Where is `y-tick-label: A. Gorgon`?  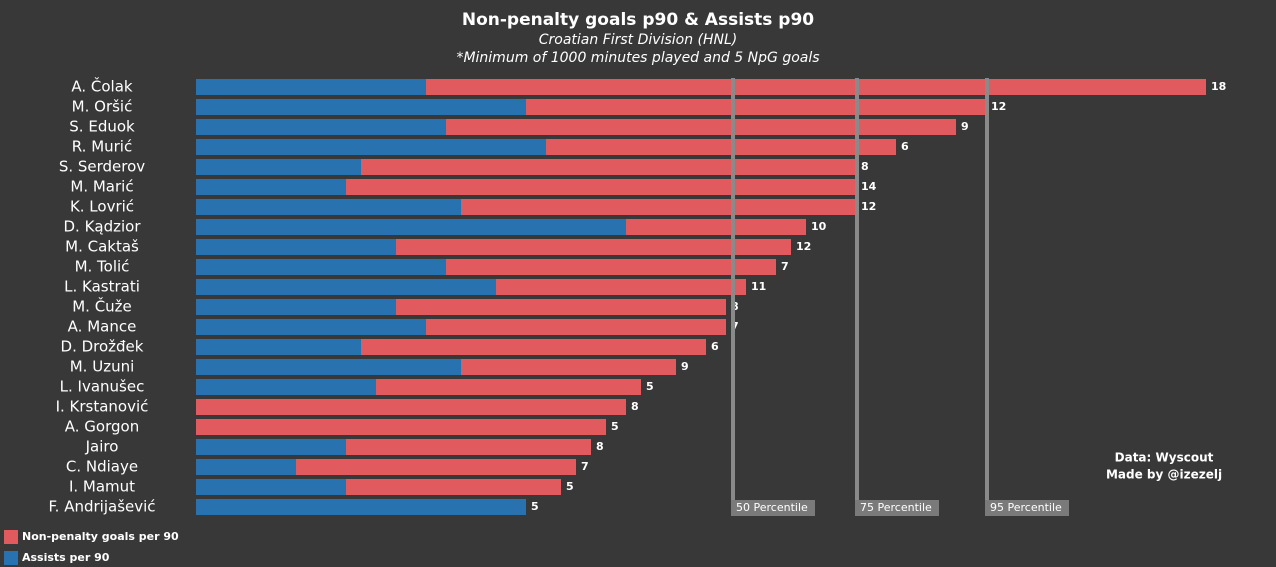 y-tick-label: A. Gorgon is located at coordinates (102, 427).